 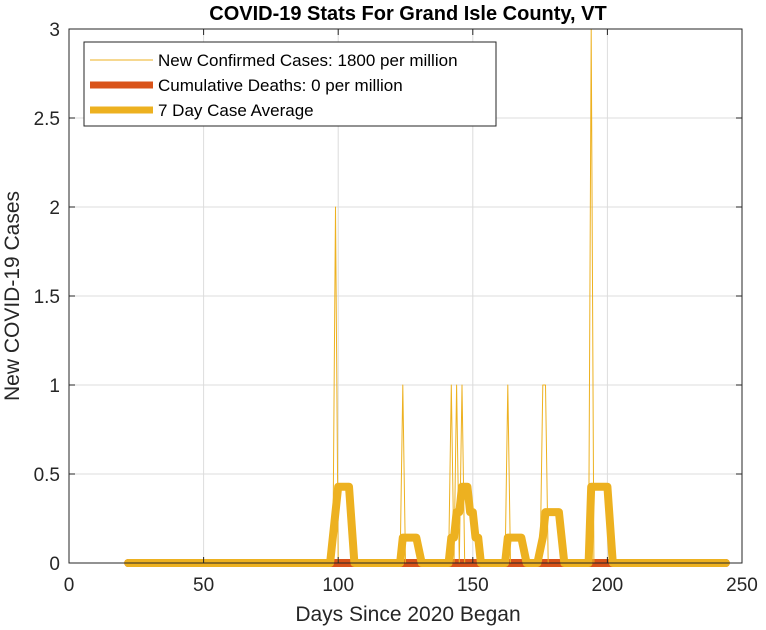 What do you see at coordinates (608, 585) in the screenshot?
I see `x-tick-label: 200` at bounding box center [608, 585].